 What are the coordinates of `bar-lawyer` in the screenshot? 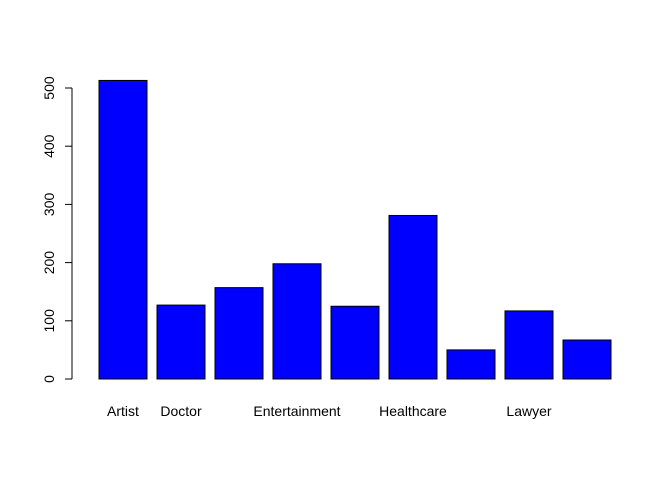 It's located at (529, 345).